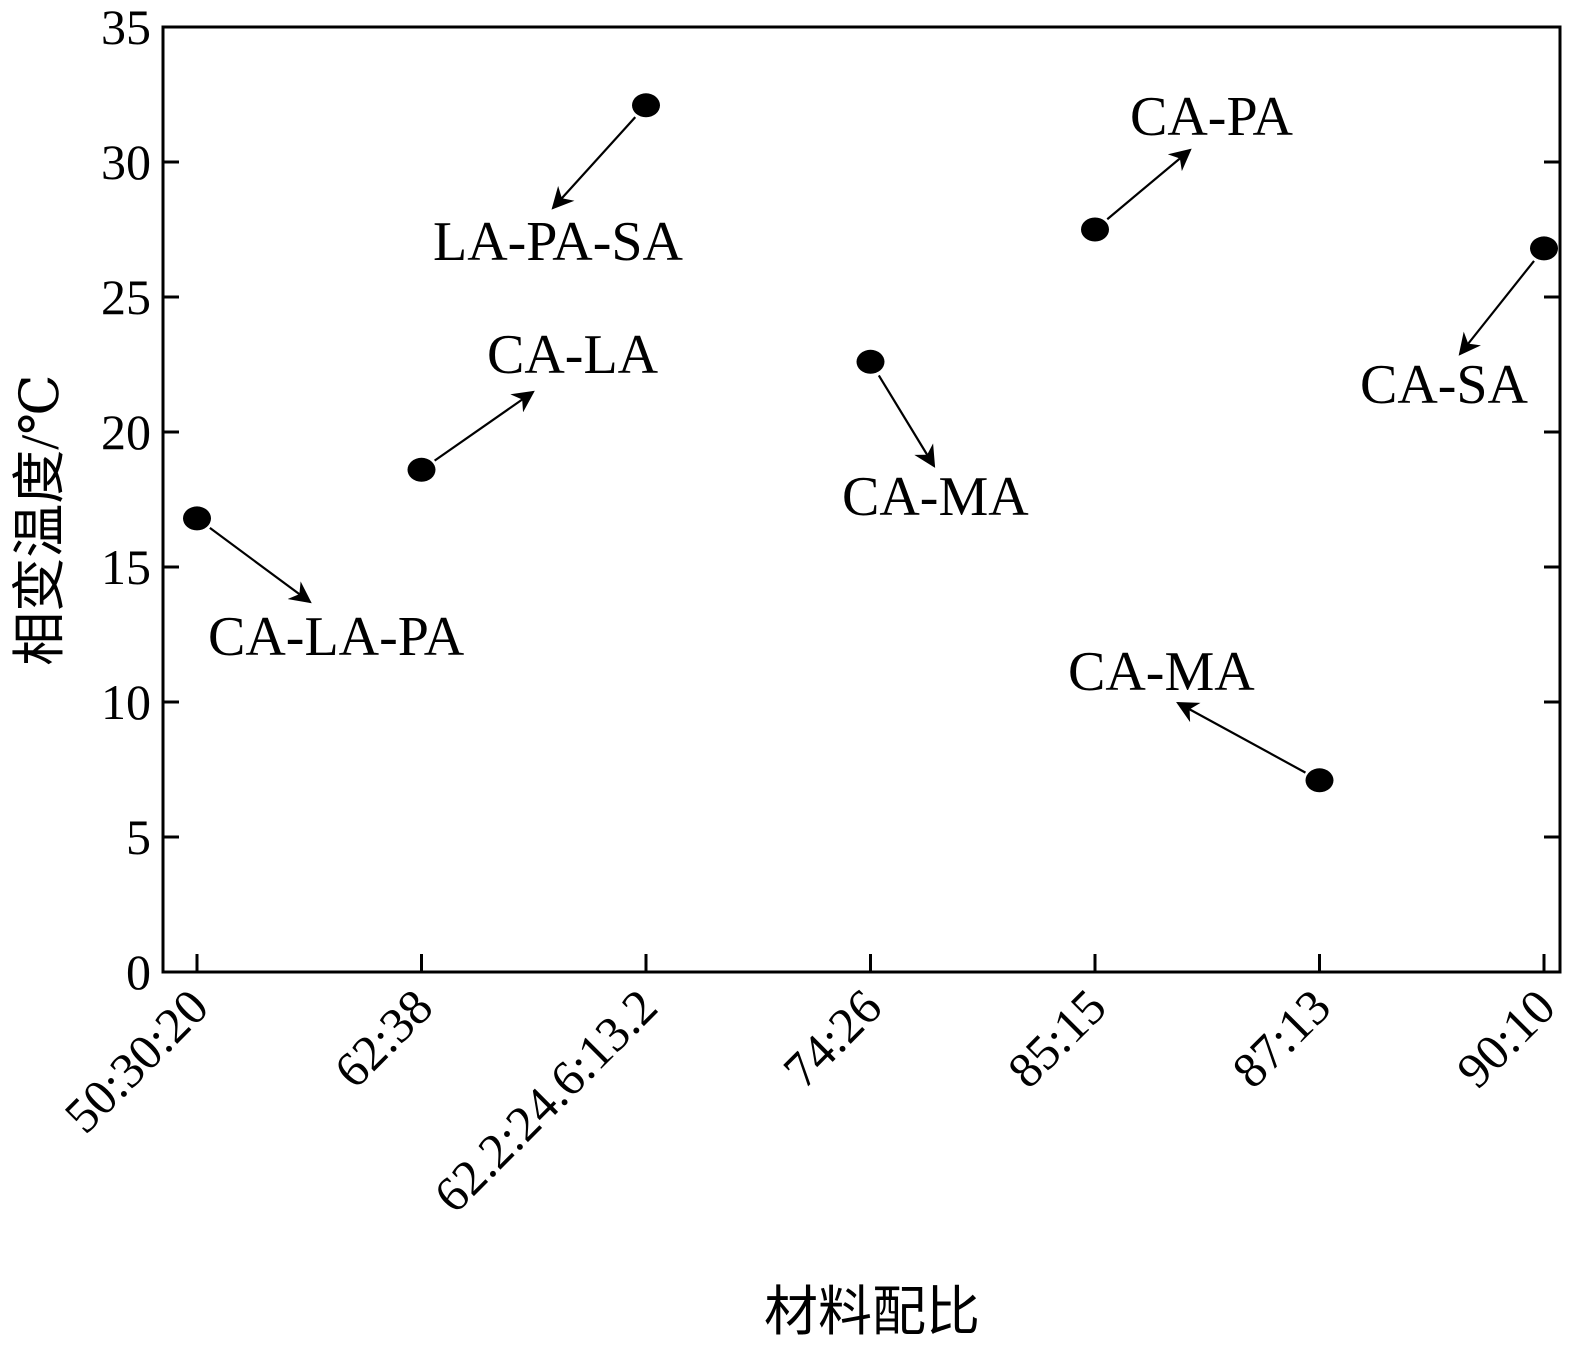 The height and width of the screenshot is (1349, 1583). What do you see at coordinates (872, 1312) in the screenshot?
I see `x-axis-title: 材料配比` at bounding box center [872, 1312].